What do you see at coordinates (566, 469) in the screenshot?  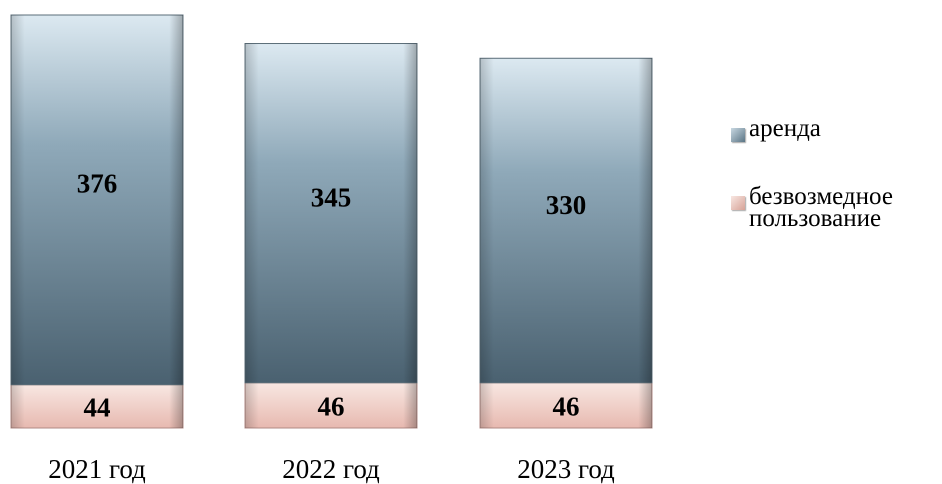 I see `category-label-3: 2023 год` at bounding box center [566, 469].